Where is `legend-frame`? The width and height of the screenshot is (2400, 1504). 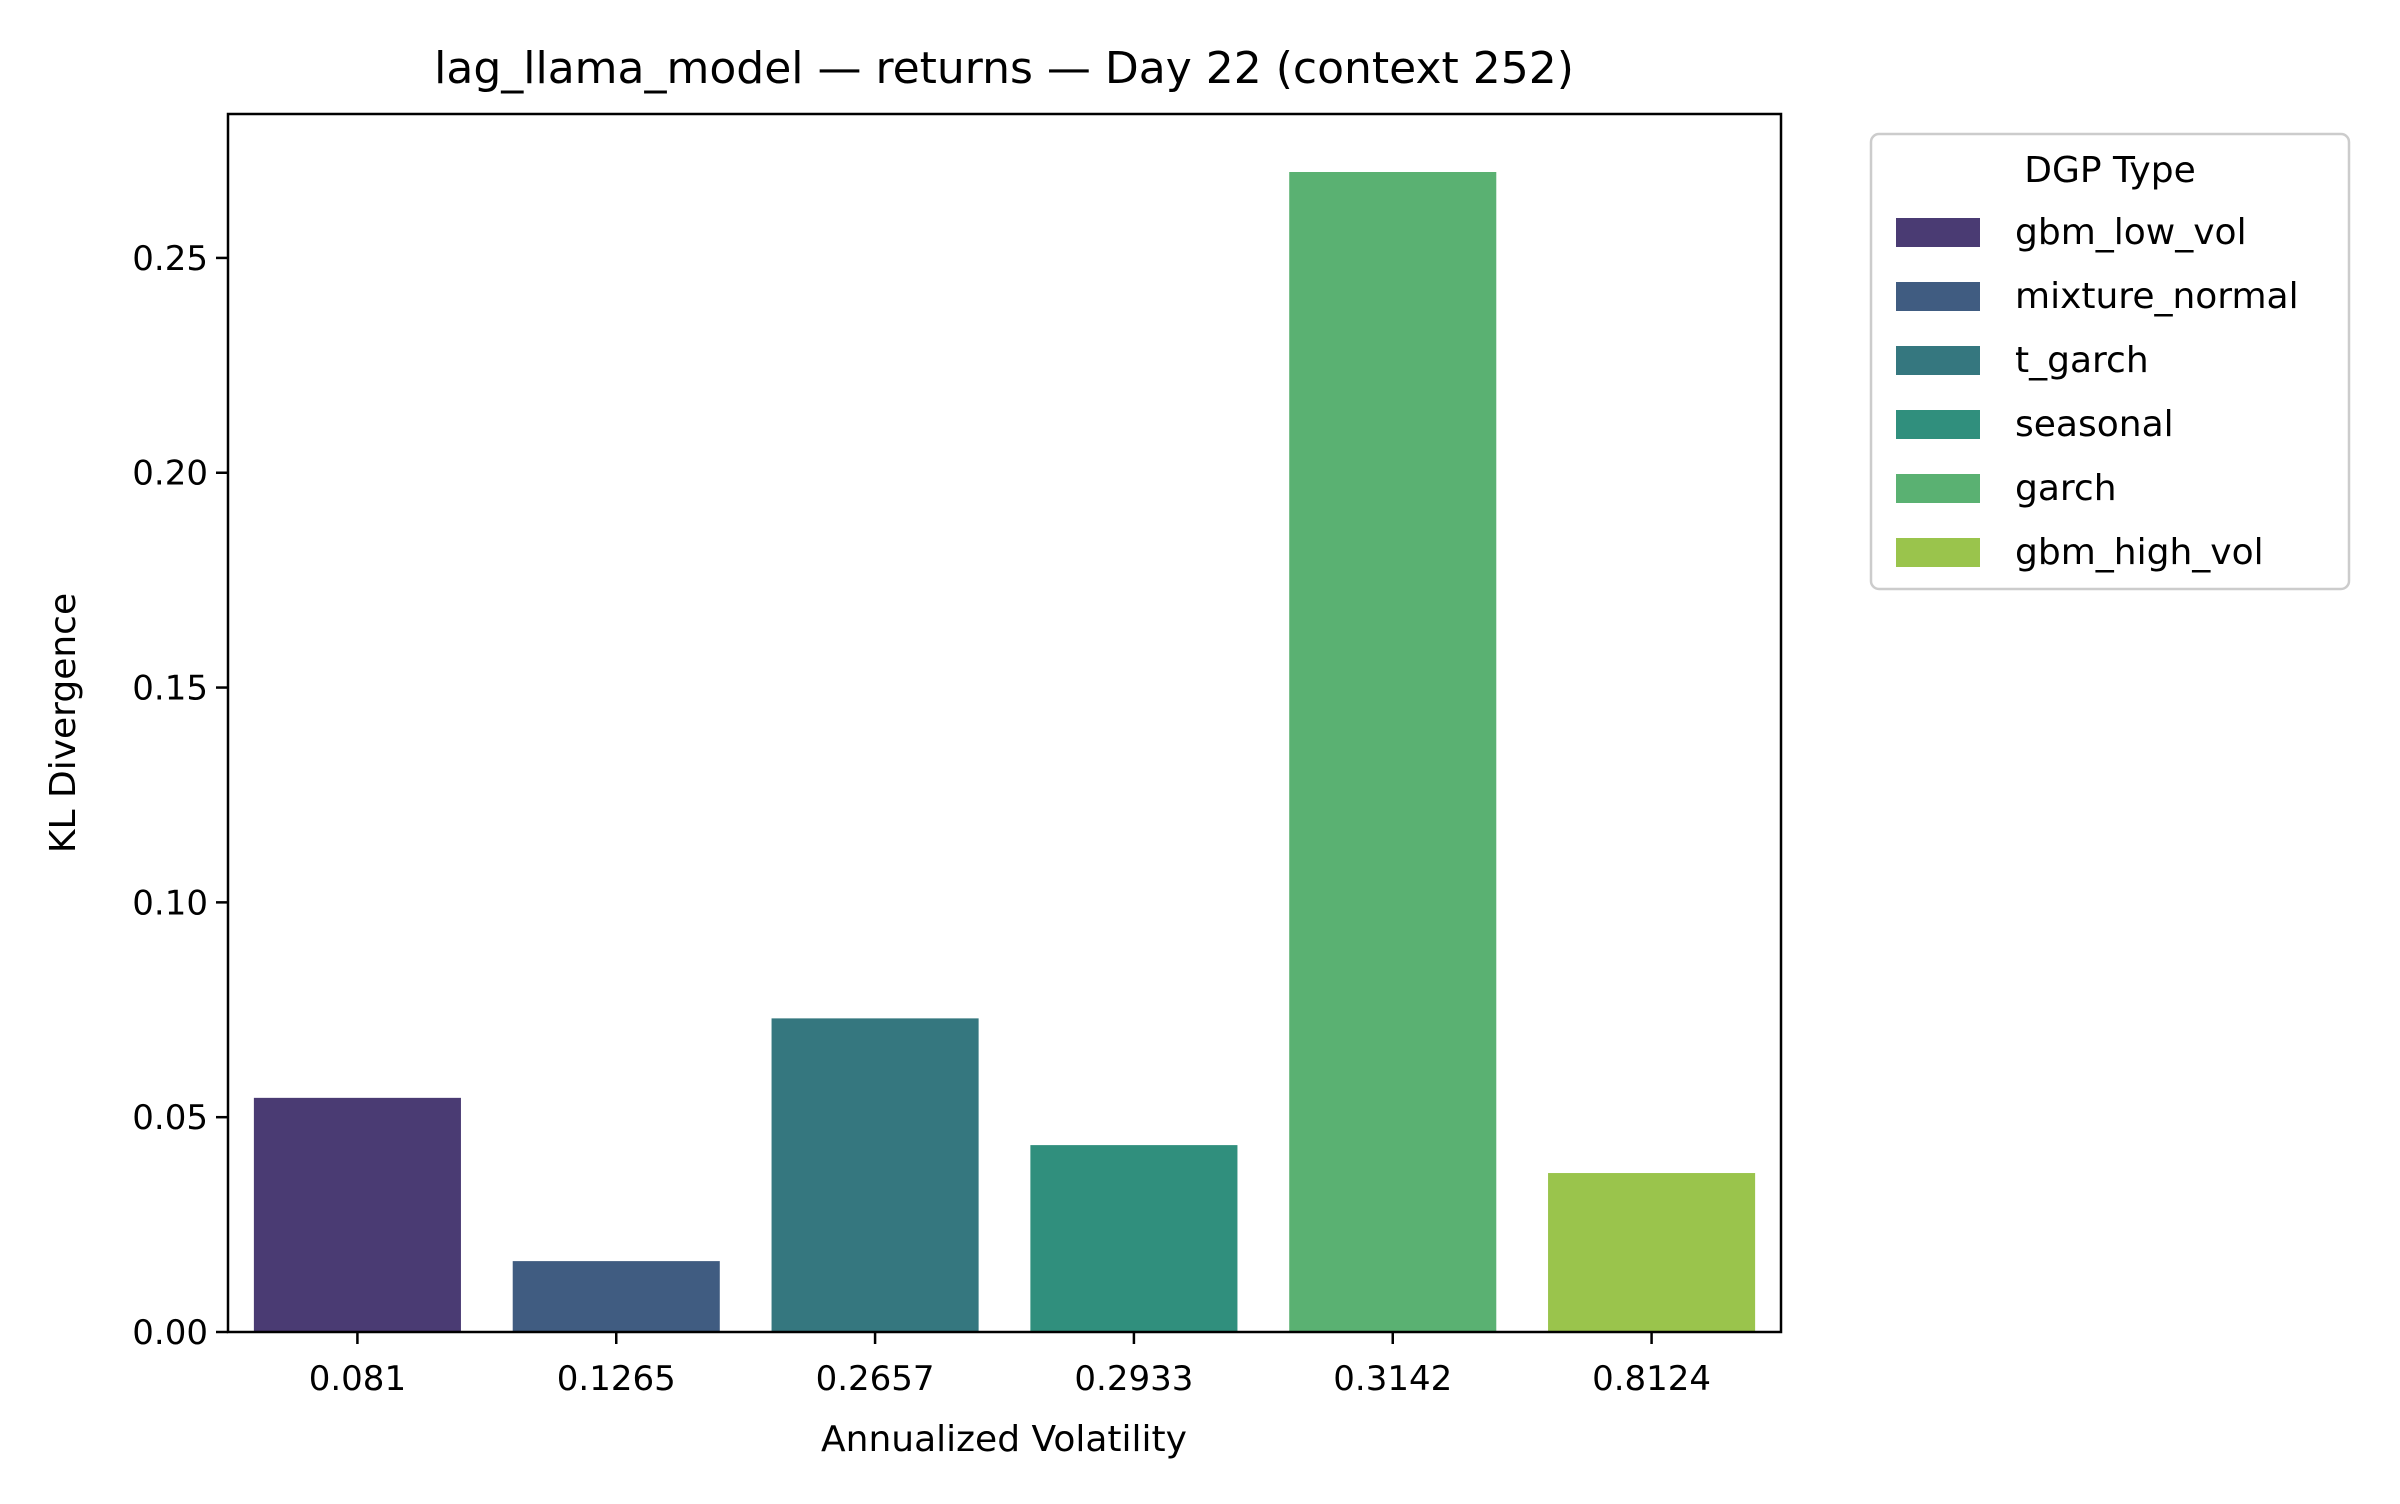
legend-frame is located at coordinates (2110, 361).